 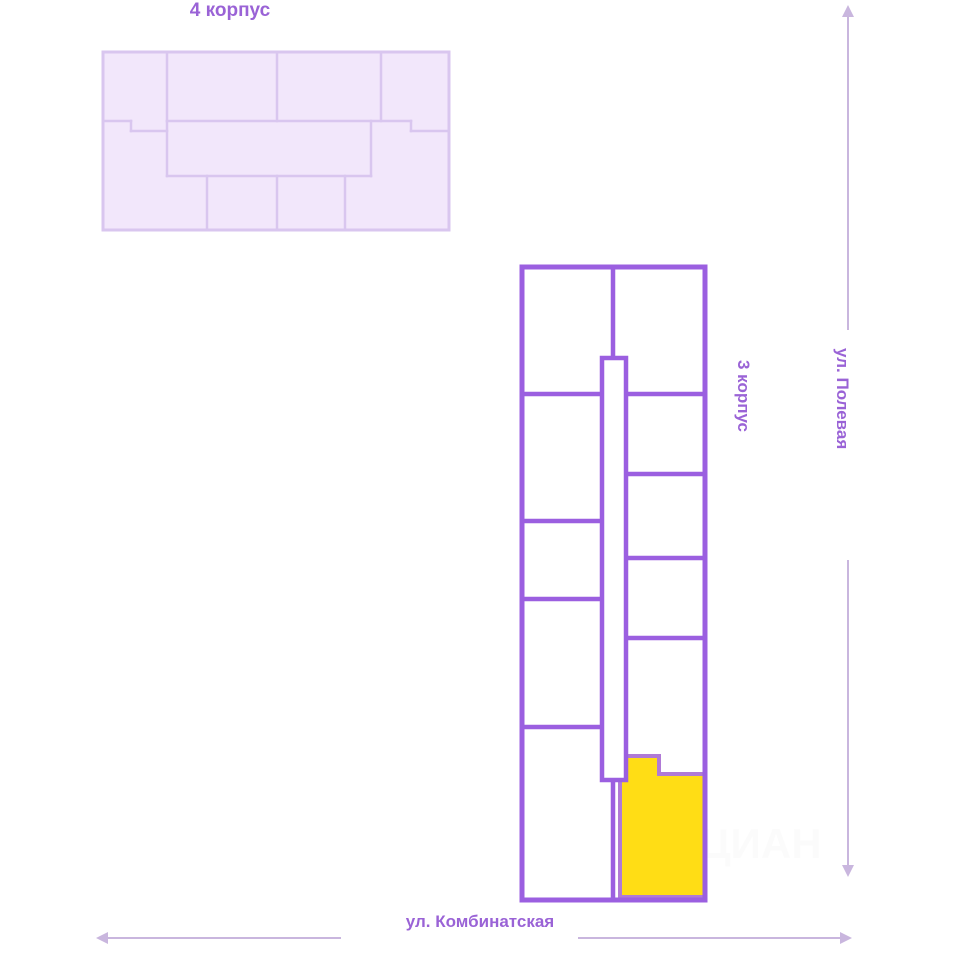 I want to click on dimension-arrow-kombinatskaya, so click(x=474, y=938).